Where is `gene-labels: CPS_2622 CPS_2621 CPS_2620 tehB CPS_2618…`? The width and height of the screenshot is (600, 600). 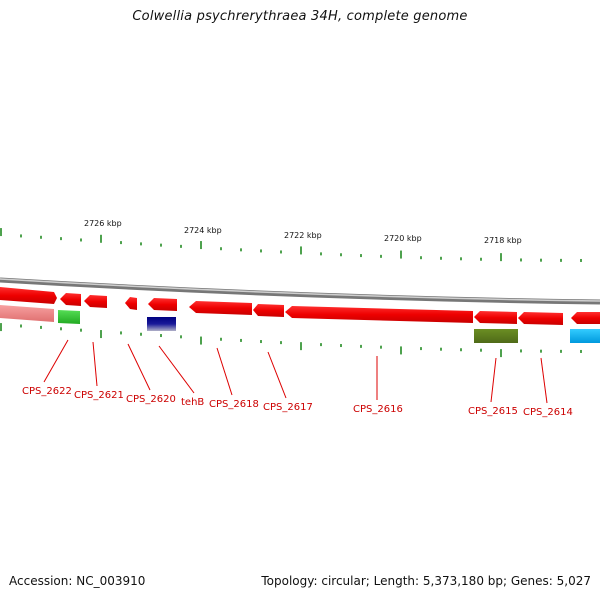 gene-labels: CPS_2622 CPS_2621 CPS_2620 tehB CPS_2618… is located at coordinates (297, 402).